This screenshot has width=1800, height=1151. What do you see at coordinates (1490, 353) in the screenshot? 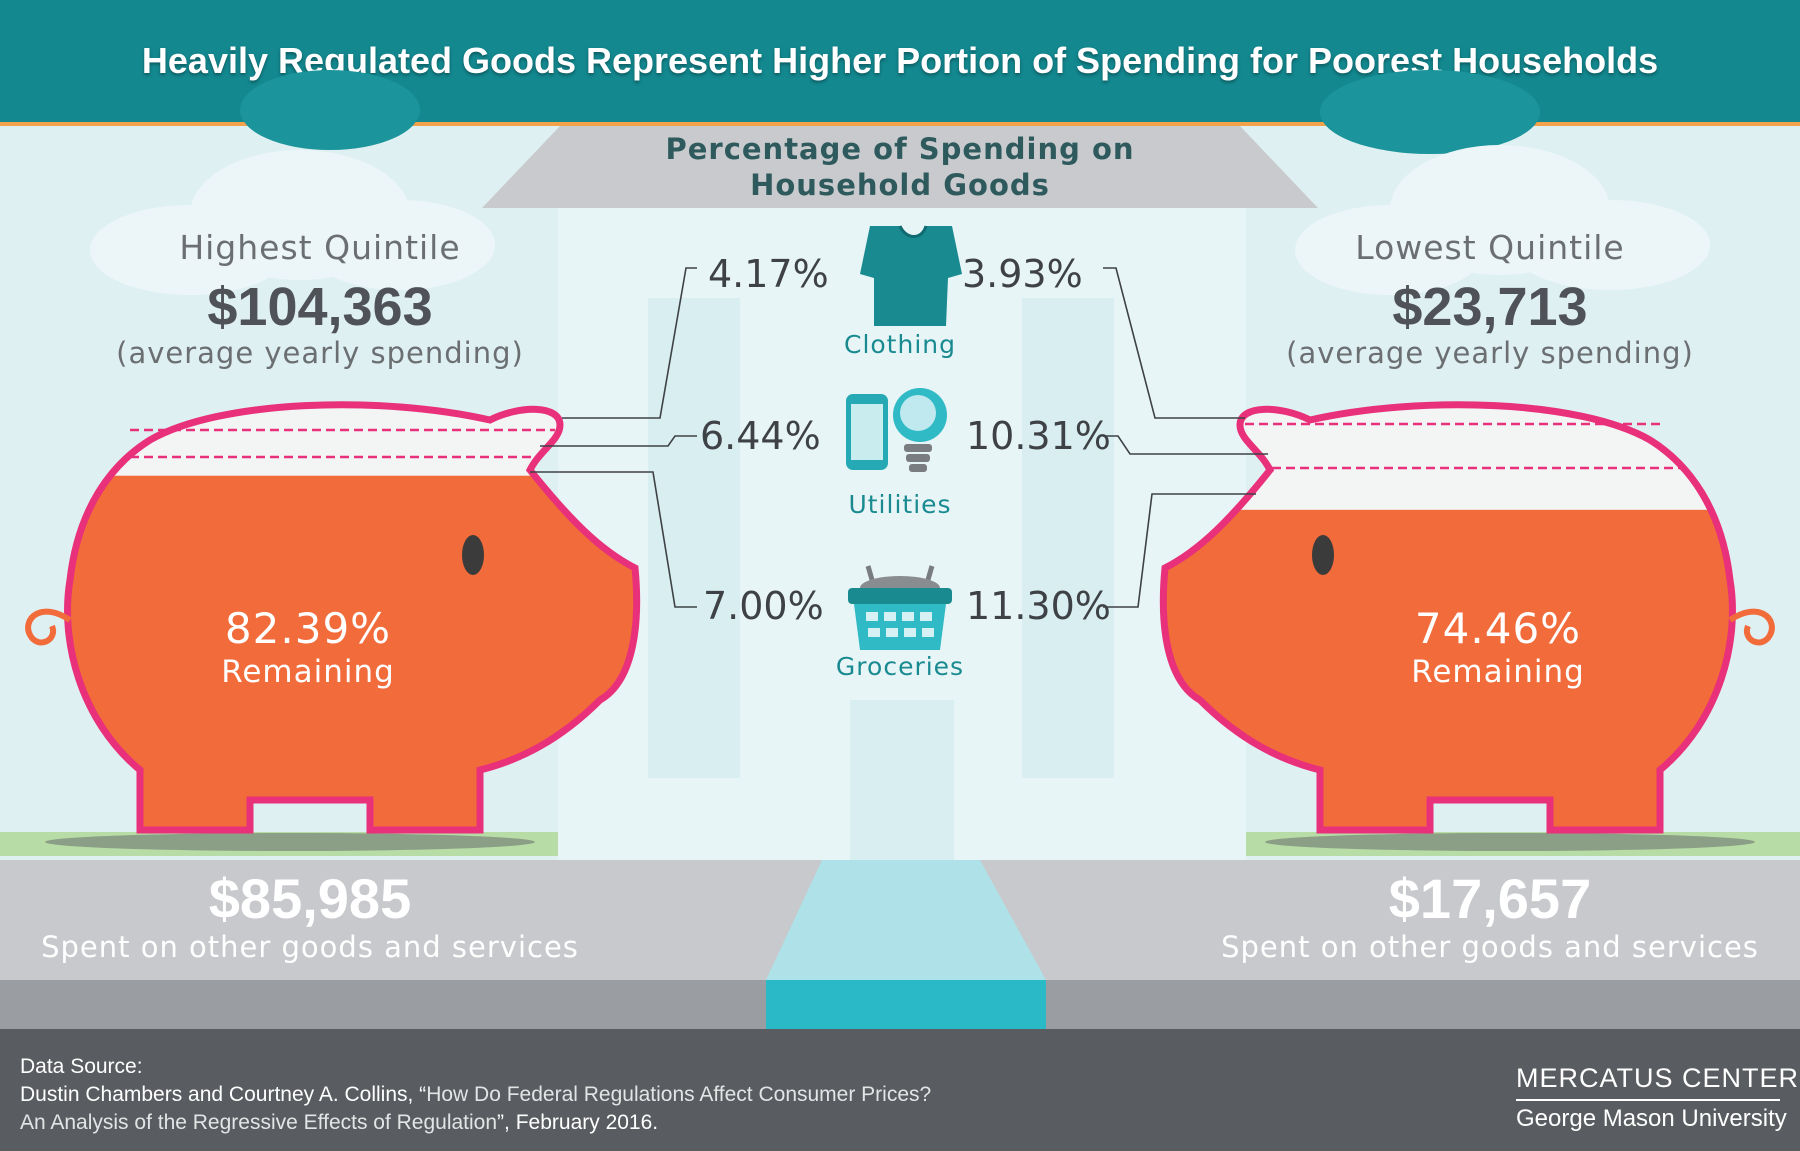
I see `lowest-quintile-note: (average yearly spending)` at bounding box center [1490, 353].